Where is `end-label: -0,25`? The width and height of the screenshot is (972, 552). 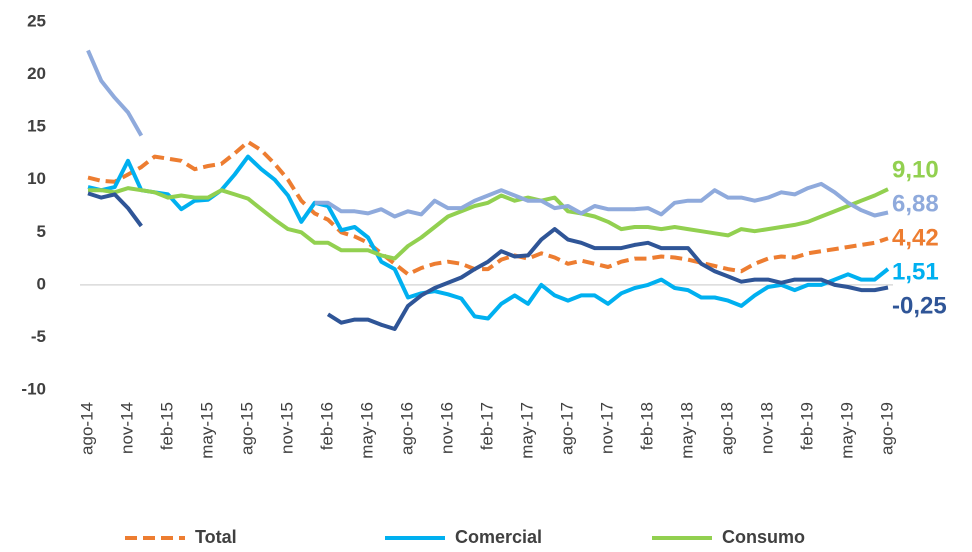
end-label: -0,25 is located at coordinates (919, 306).